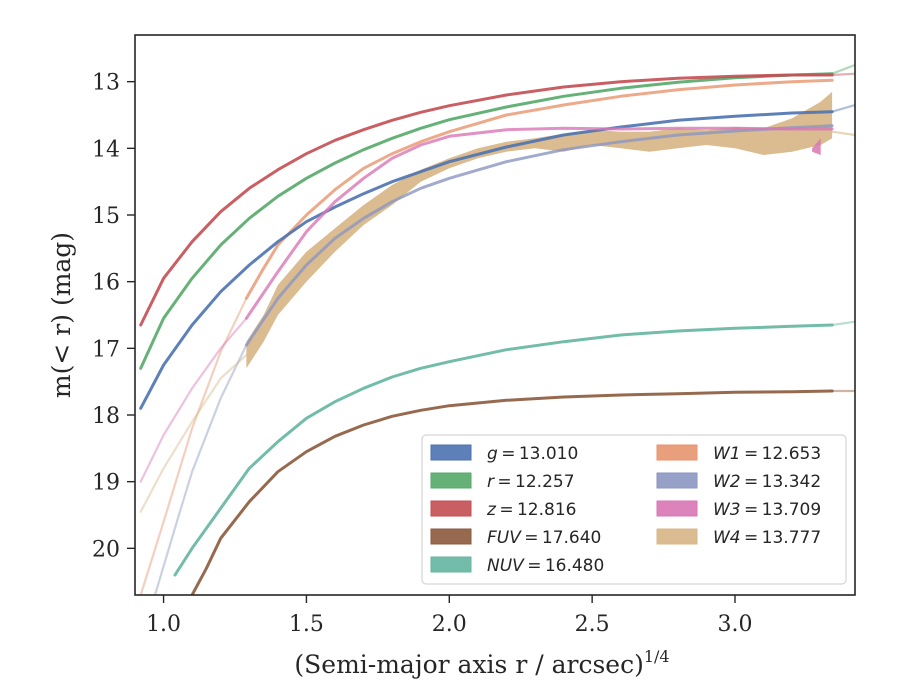  What do you see at coordinates (468, 664) in the screenshot?
I see `x-axis-label-main: (Semi-major axis r / arcsec)` at bounding box center [468, 664].